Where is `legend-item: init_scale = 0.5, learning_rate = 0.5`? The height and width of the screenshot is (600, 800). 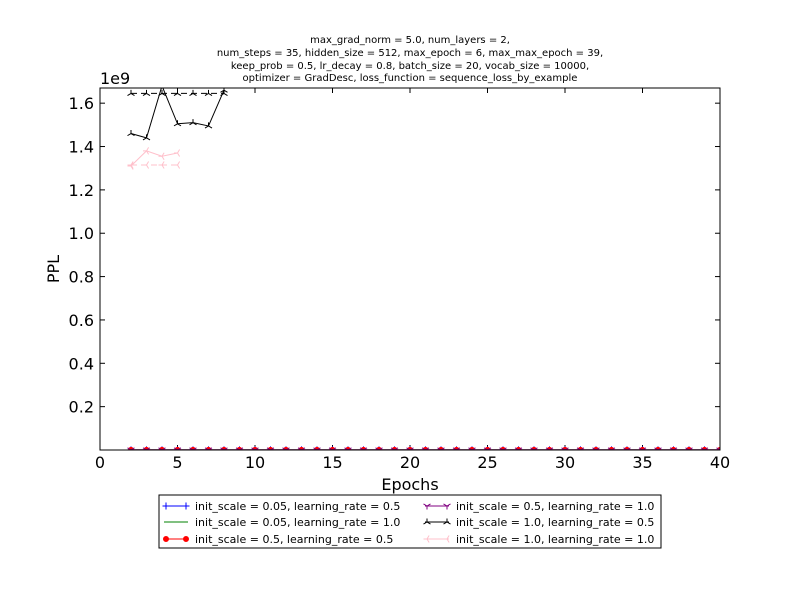
legend-item: init_scale = 0.5, learning_rate = 0.5 is located at coordinates (278, 539).